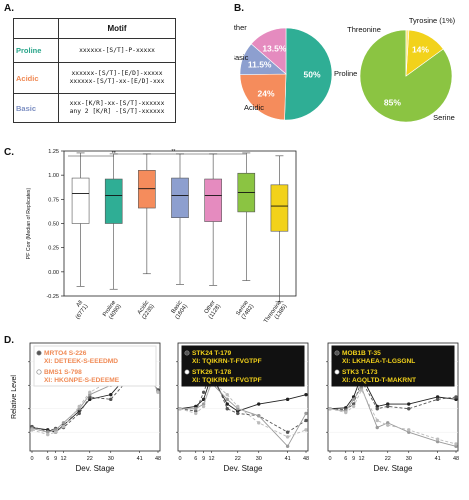 The width and height of the screenshot is (469, 500). I want to click on panel-label-a: A., so click(9, 8).